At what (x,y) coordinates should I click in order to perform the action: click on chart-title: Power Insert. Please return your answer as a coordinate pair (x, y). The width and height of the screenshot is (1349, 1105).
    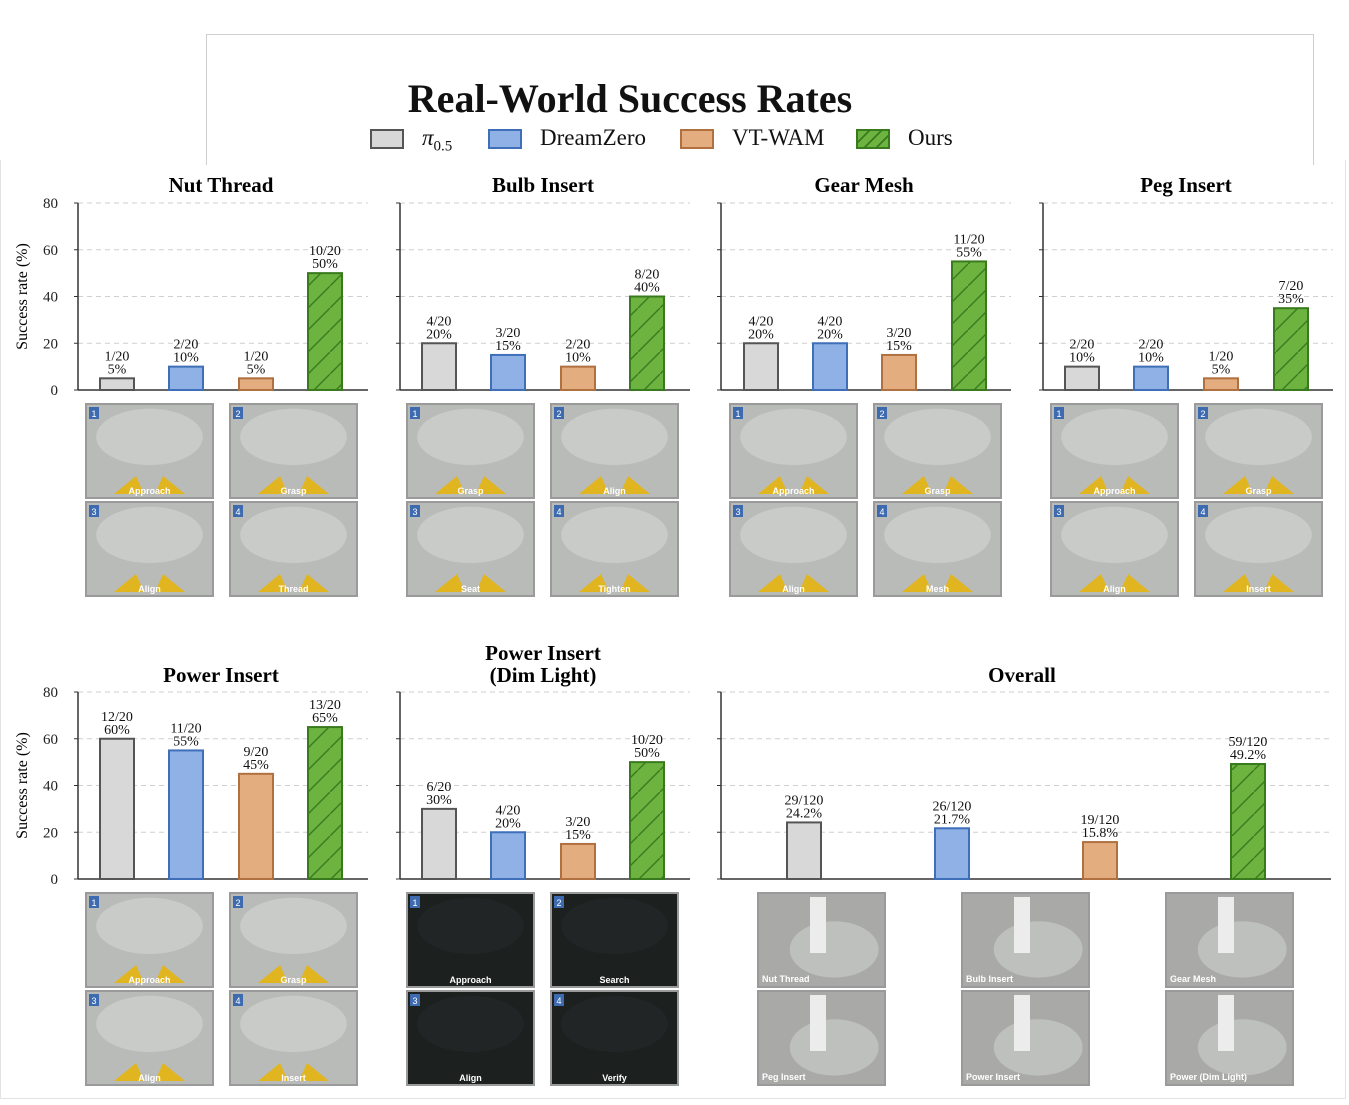
    Looking at the image, I should click on (221, 675).